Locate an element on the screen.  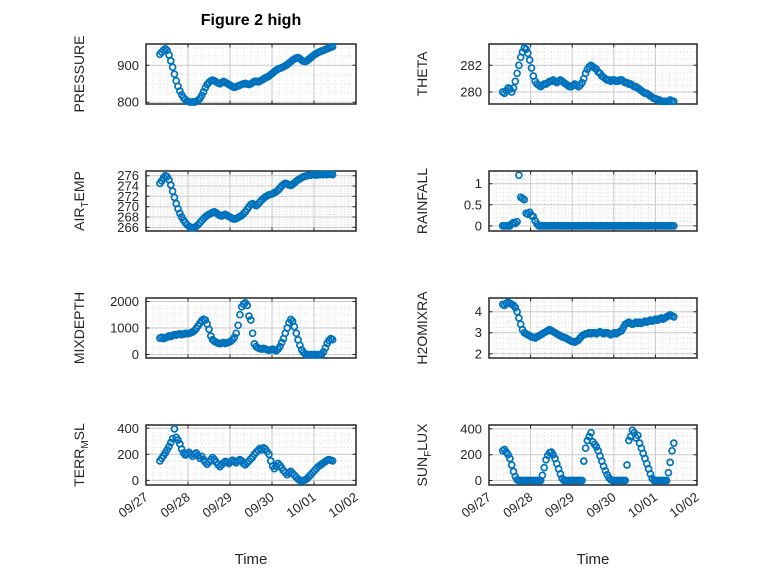
y-axis-label: PRESSURE is located at coordinates (79, 73).